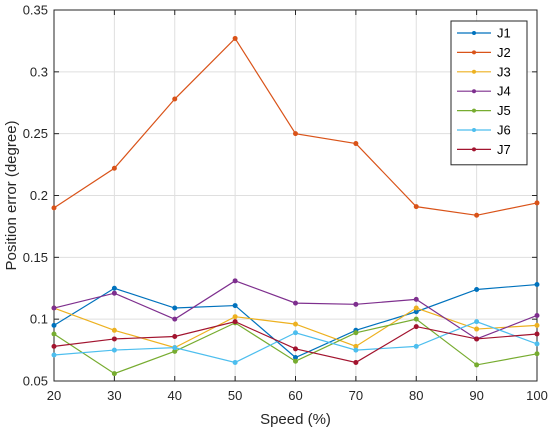 This screenshot has width=550, height=434. I want to click on series-j7, so click(295, 342).